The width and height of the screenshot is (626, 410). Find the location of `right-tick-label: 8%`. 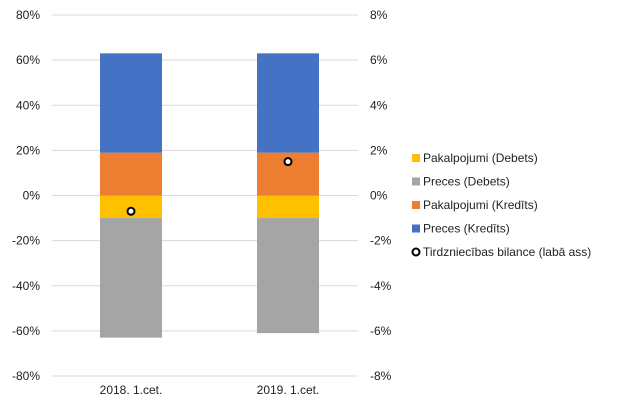

right-tick-label: 8% is located at coordinates (379, 15).